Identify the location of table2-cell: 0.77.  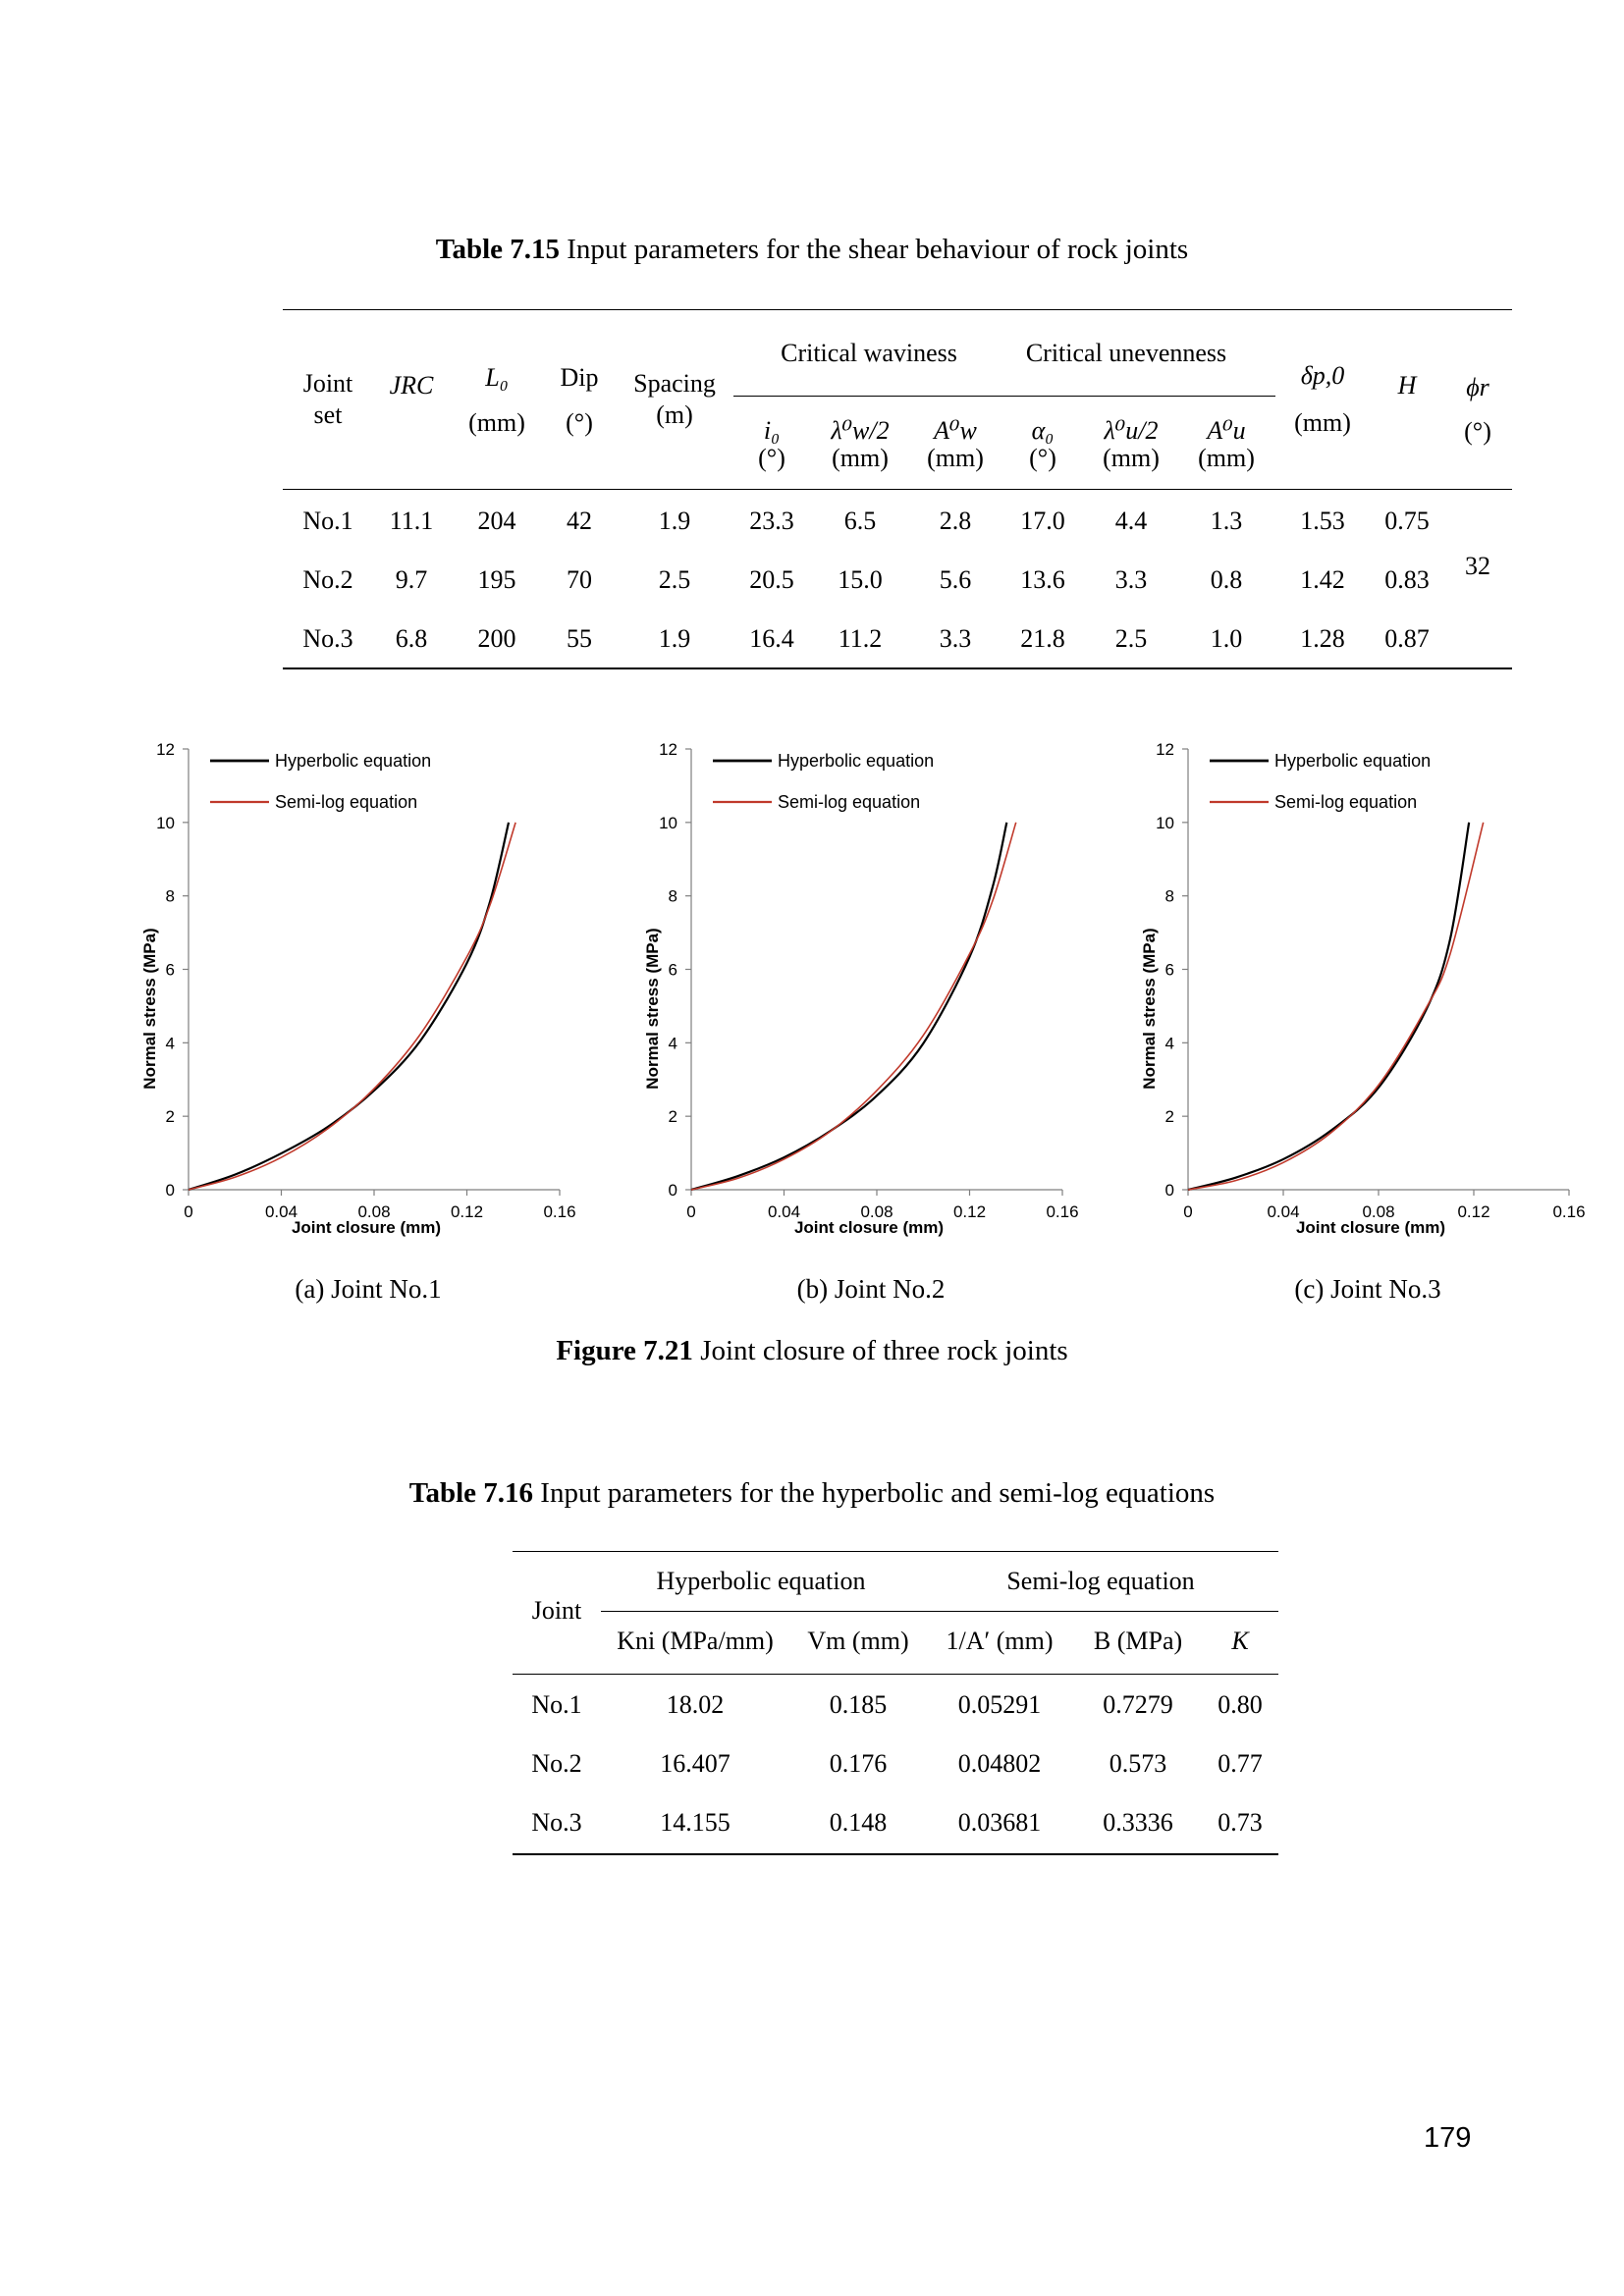
(1240, 1763).